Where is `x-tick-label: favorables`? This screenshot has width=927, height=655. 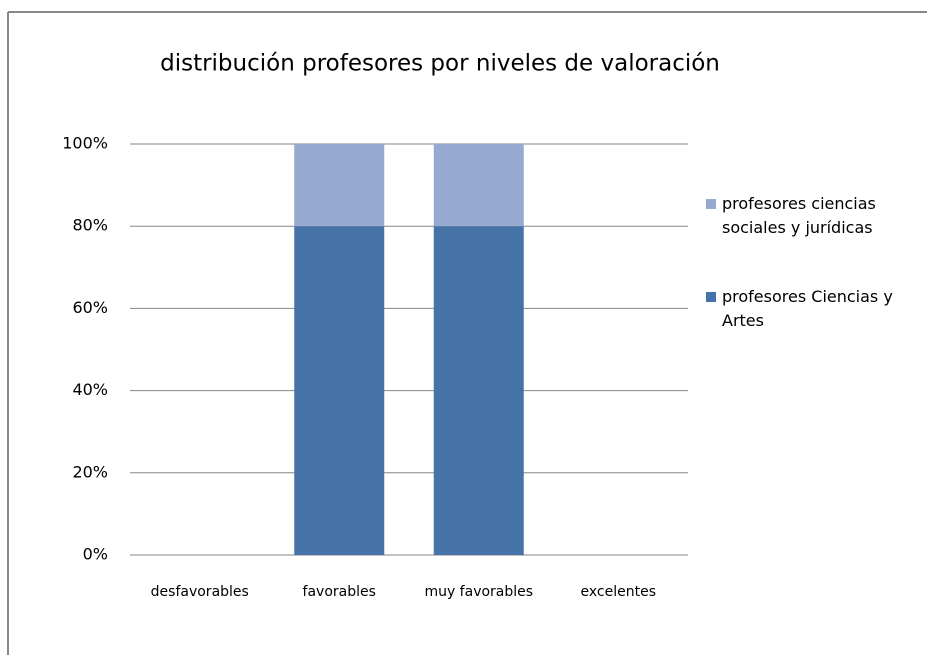
x-tick-label: favorables is located at coordinates (339, 592).